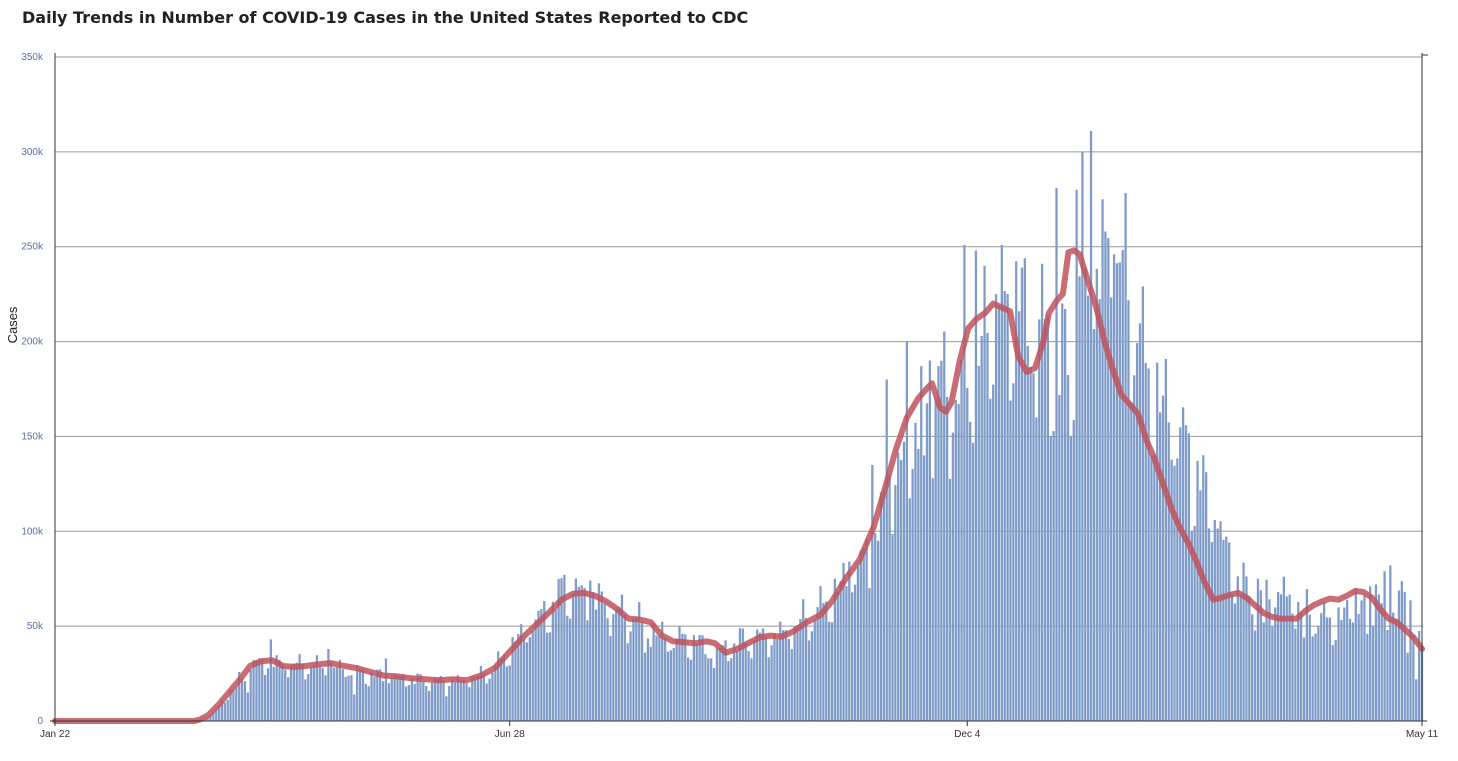 This screenshot has height=761, width=1458. I want to click on x-tick-label: Jun 28, so click(510, 734).